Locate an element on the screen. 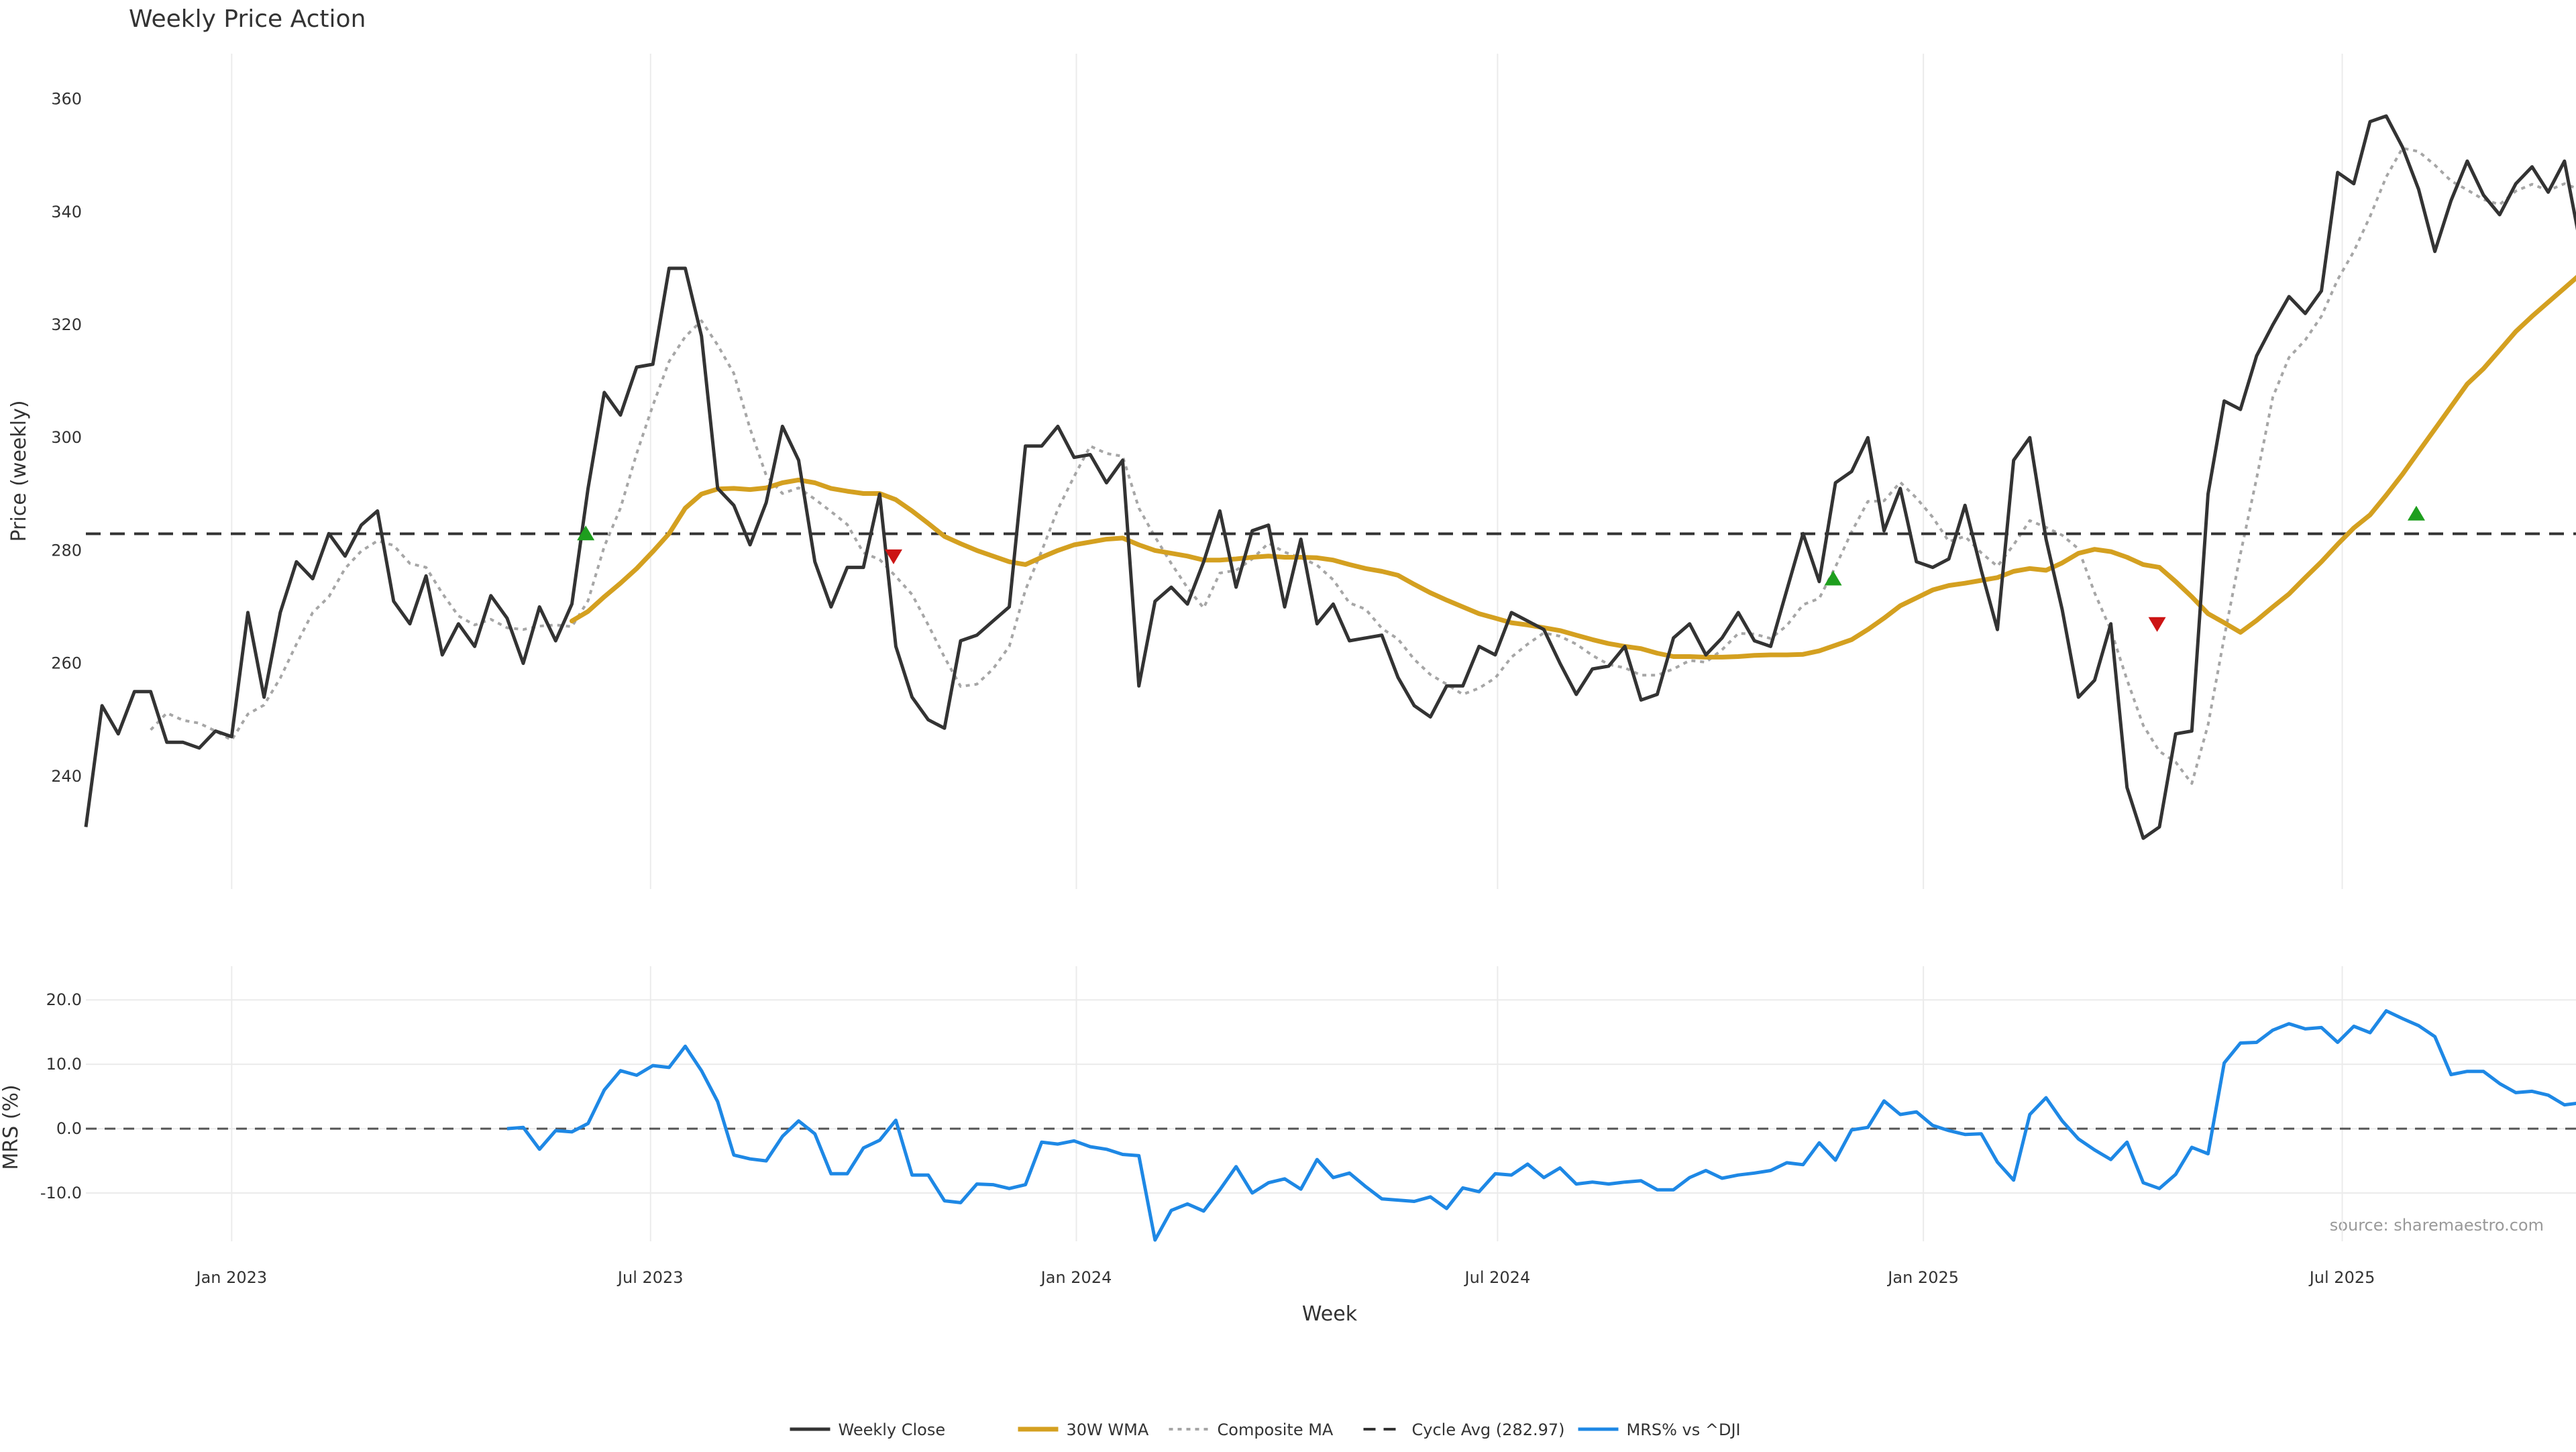 The width and height of the screenshot is (2576, 1452). source-note: source: sharemaestro.com is located at coordinates (2437, 1226).